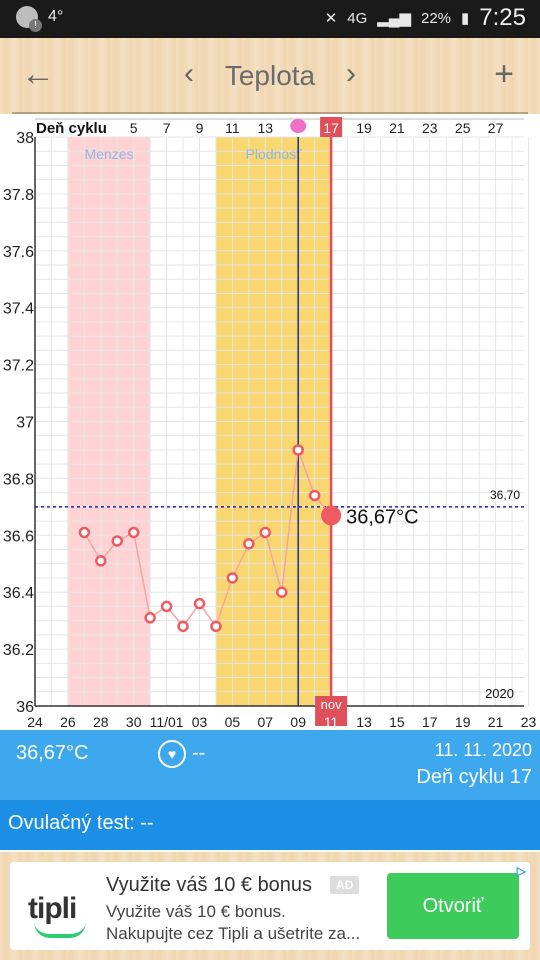 This screenshot has height=960, width=540. What do you see at coordinates (270, 19) in the screenshot?
I see `status-bar: 4° ✕ 4G ▂▄▆ 22% ▮ 7:25` at bounding box center [270, 19].